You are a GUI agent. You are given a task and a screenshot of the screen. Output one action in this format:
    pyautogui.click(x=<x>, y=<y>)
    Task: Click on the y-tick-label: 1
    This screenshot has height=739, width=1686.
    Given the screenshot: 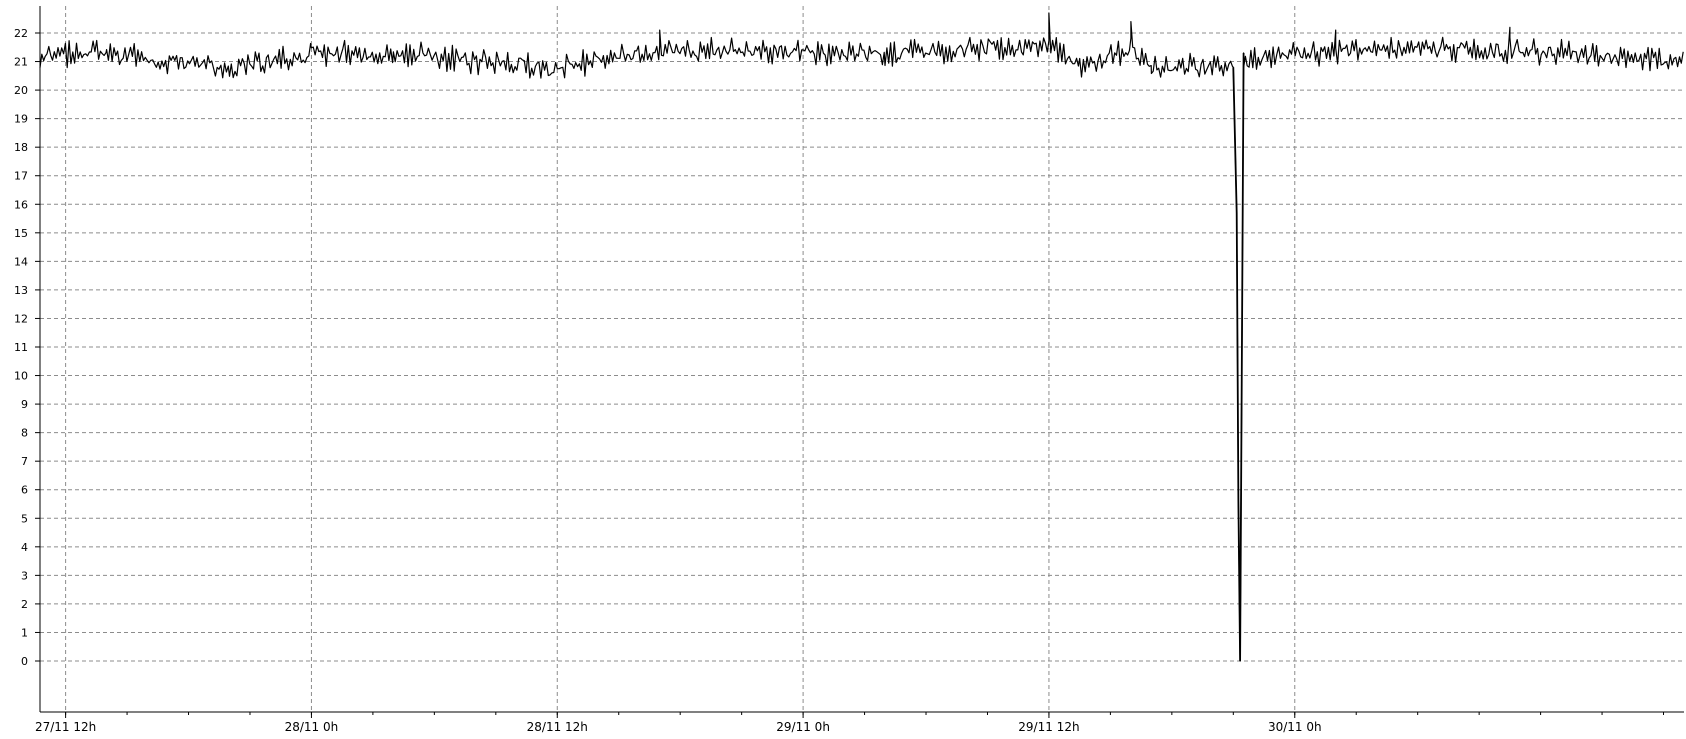 What is the action you would take?
    pyautogui.click(x=24, y=632)
    